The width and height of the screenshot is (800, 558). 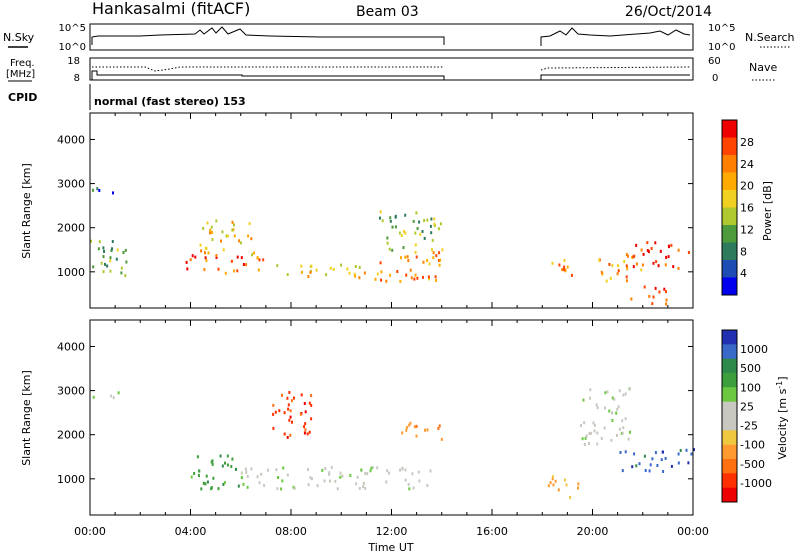 I want to click on colorbar-tick-label: -100, so click(x=752, y=445).